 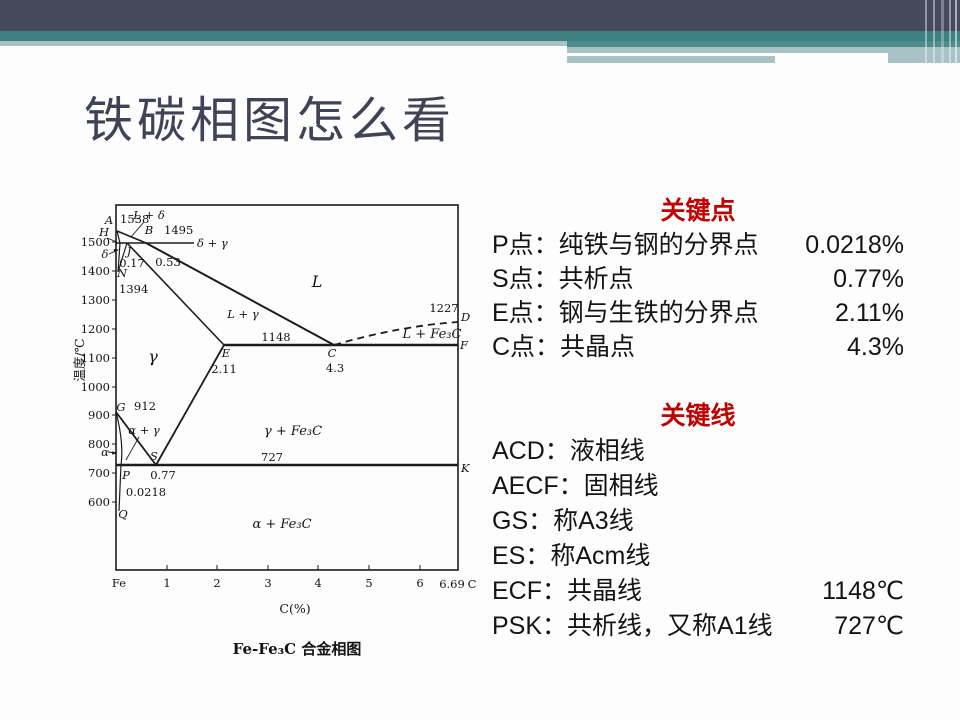 I want to click on line-solidus-JE, so click(x=175, y=294).